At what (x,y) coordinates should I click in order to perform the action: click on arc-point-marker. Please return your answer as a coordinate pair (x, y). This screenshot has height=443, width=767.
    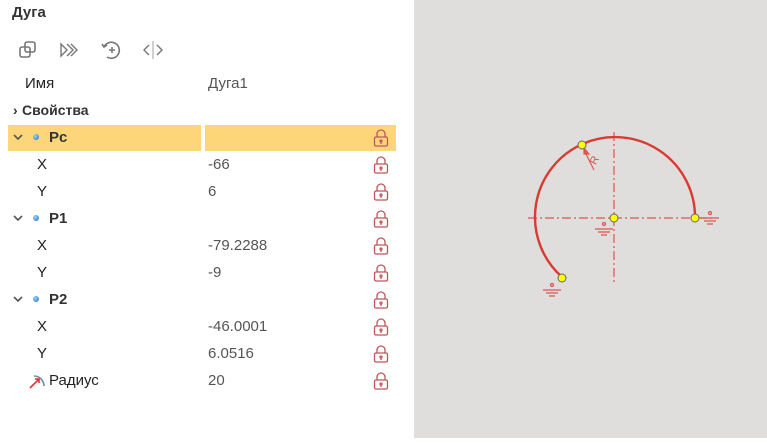
    Looking at the image, I should click on (582, 145).